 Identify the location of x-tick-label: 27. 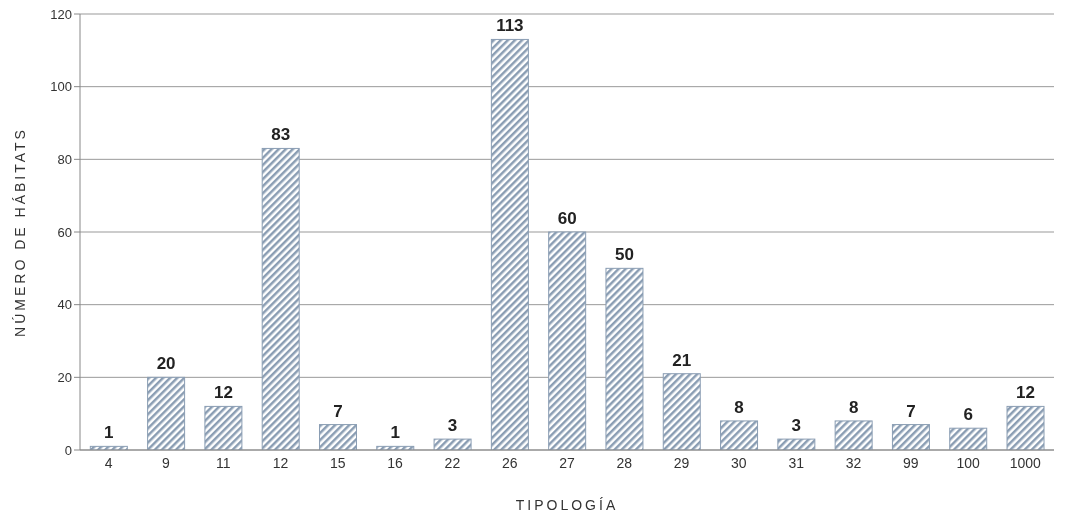
(567, 462).